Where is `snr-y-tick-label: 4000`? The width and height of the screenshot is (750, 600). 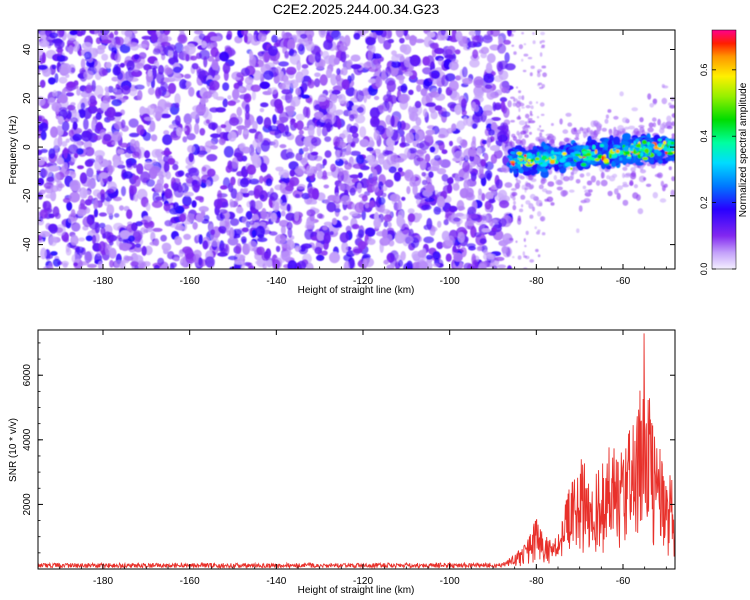
snr-y-tick-label: 4000 is located at coordinates (27, 439).